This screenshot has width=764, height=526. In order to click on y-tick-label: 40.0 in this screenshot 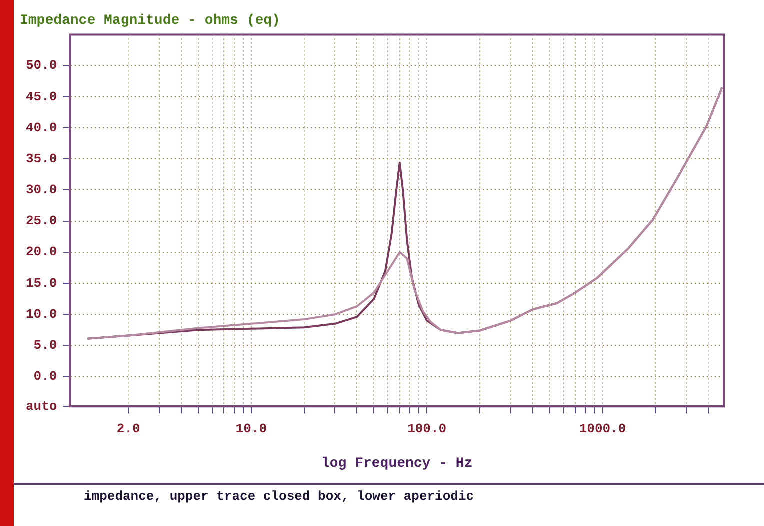, I will do `click(42, 128)`.